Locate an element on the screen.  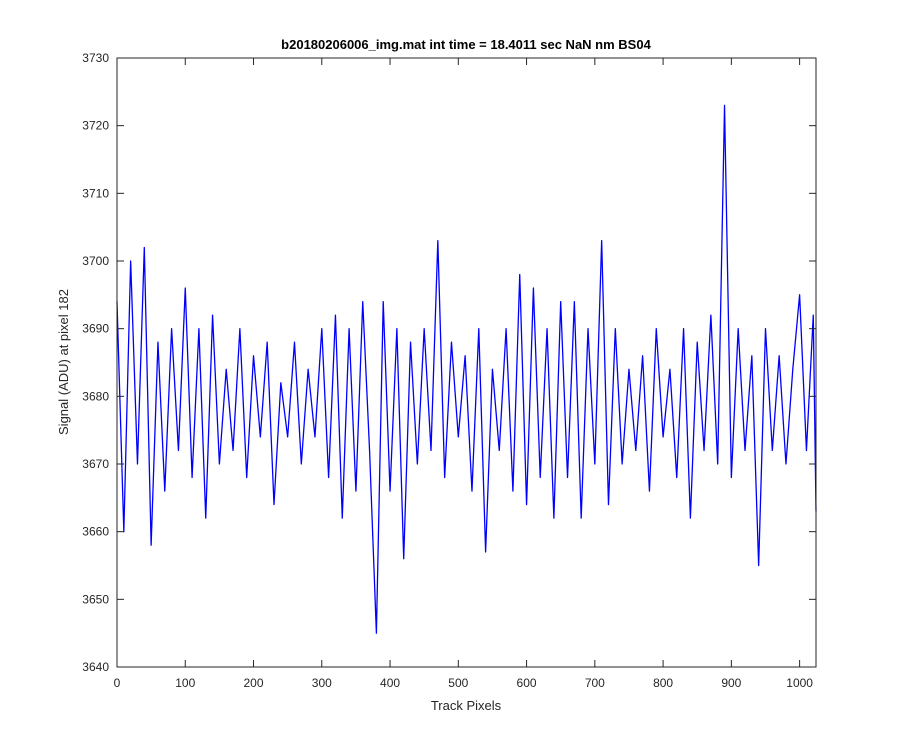
x-tick-label: 800 is located at coordinates (663, 683).